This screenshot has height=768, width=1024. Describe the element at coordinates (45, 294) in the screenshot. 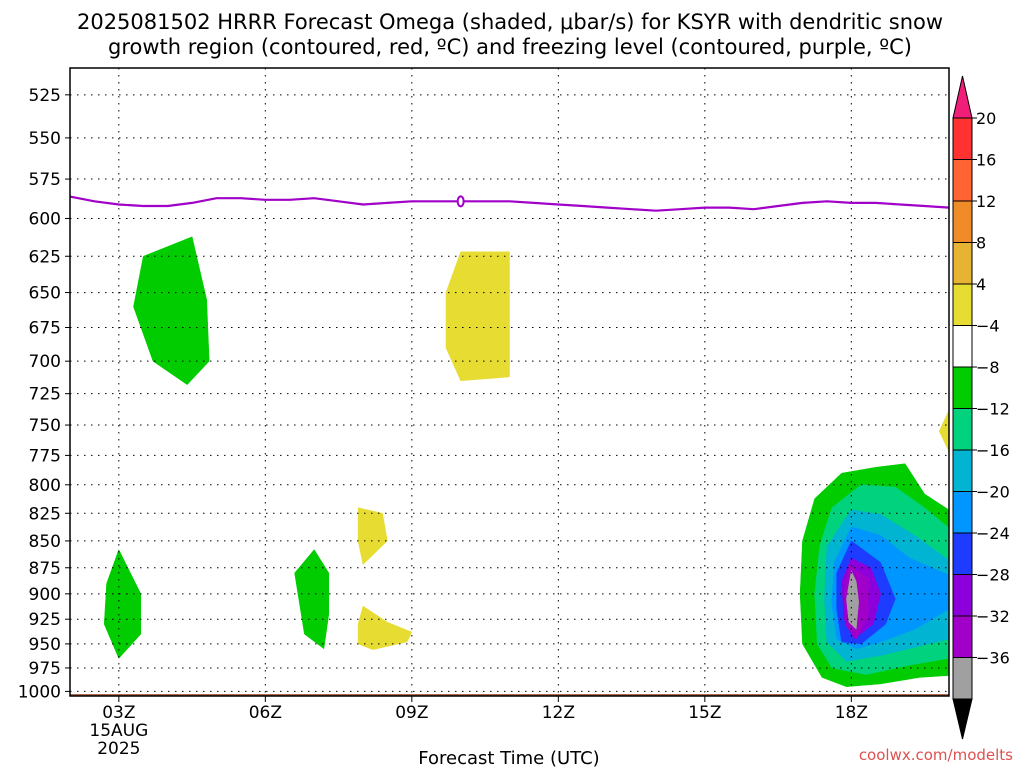

I see `y-tick-label-650: 650` at that location.